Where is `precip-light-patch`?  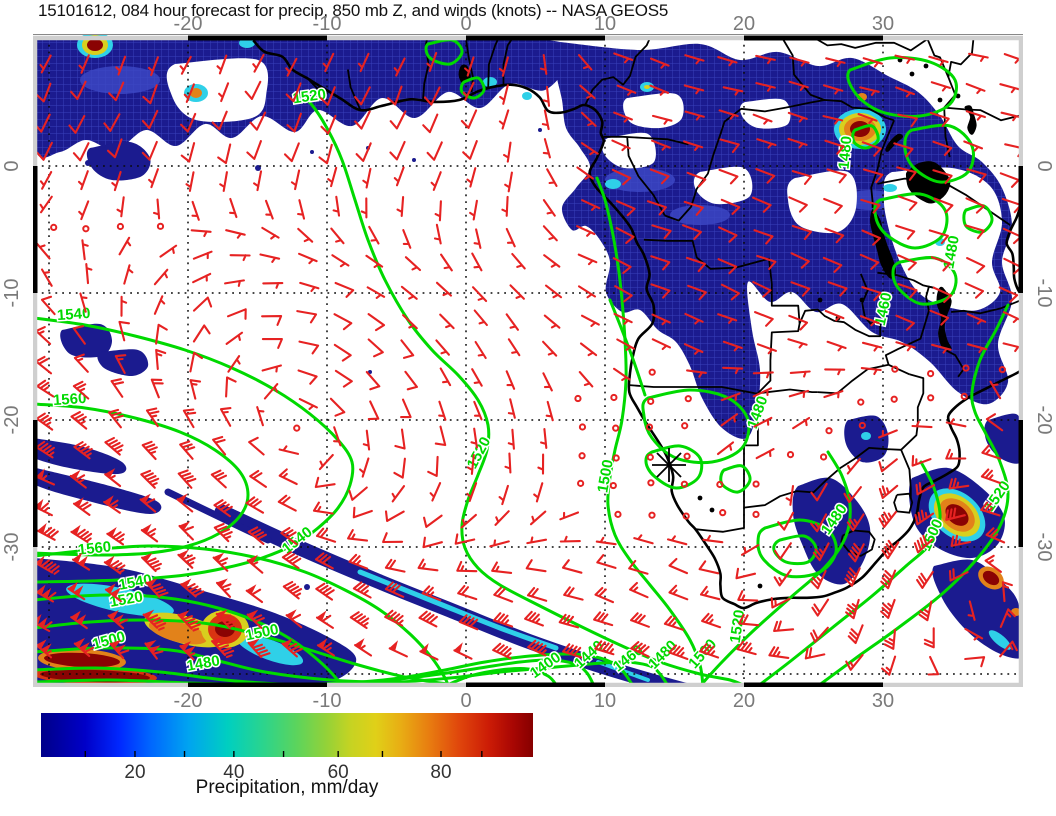
precip-light-patch is located at coordinates (700, 215).